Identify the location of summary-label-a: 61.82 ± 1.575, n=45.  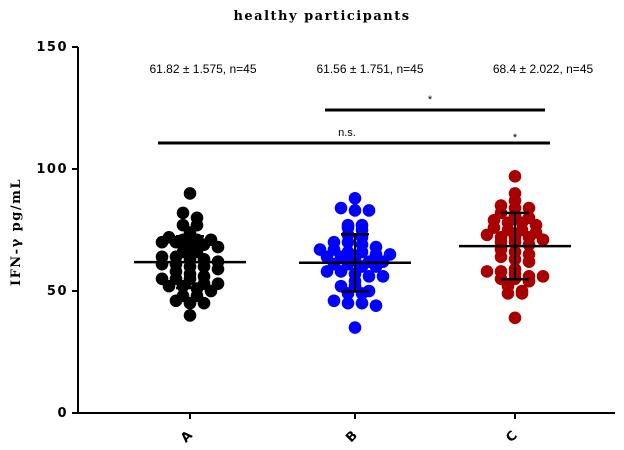
(202, 69).